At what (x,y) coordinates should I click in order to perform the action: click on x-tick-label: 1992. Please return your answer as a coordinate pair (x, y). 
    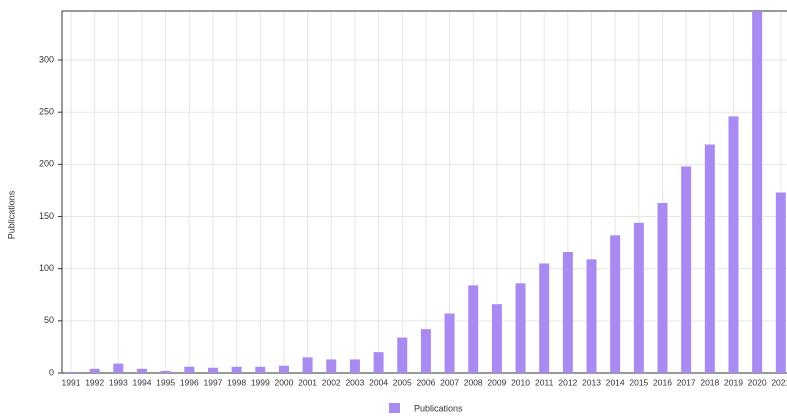
    Looking at the image, I should click on (94, 382).